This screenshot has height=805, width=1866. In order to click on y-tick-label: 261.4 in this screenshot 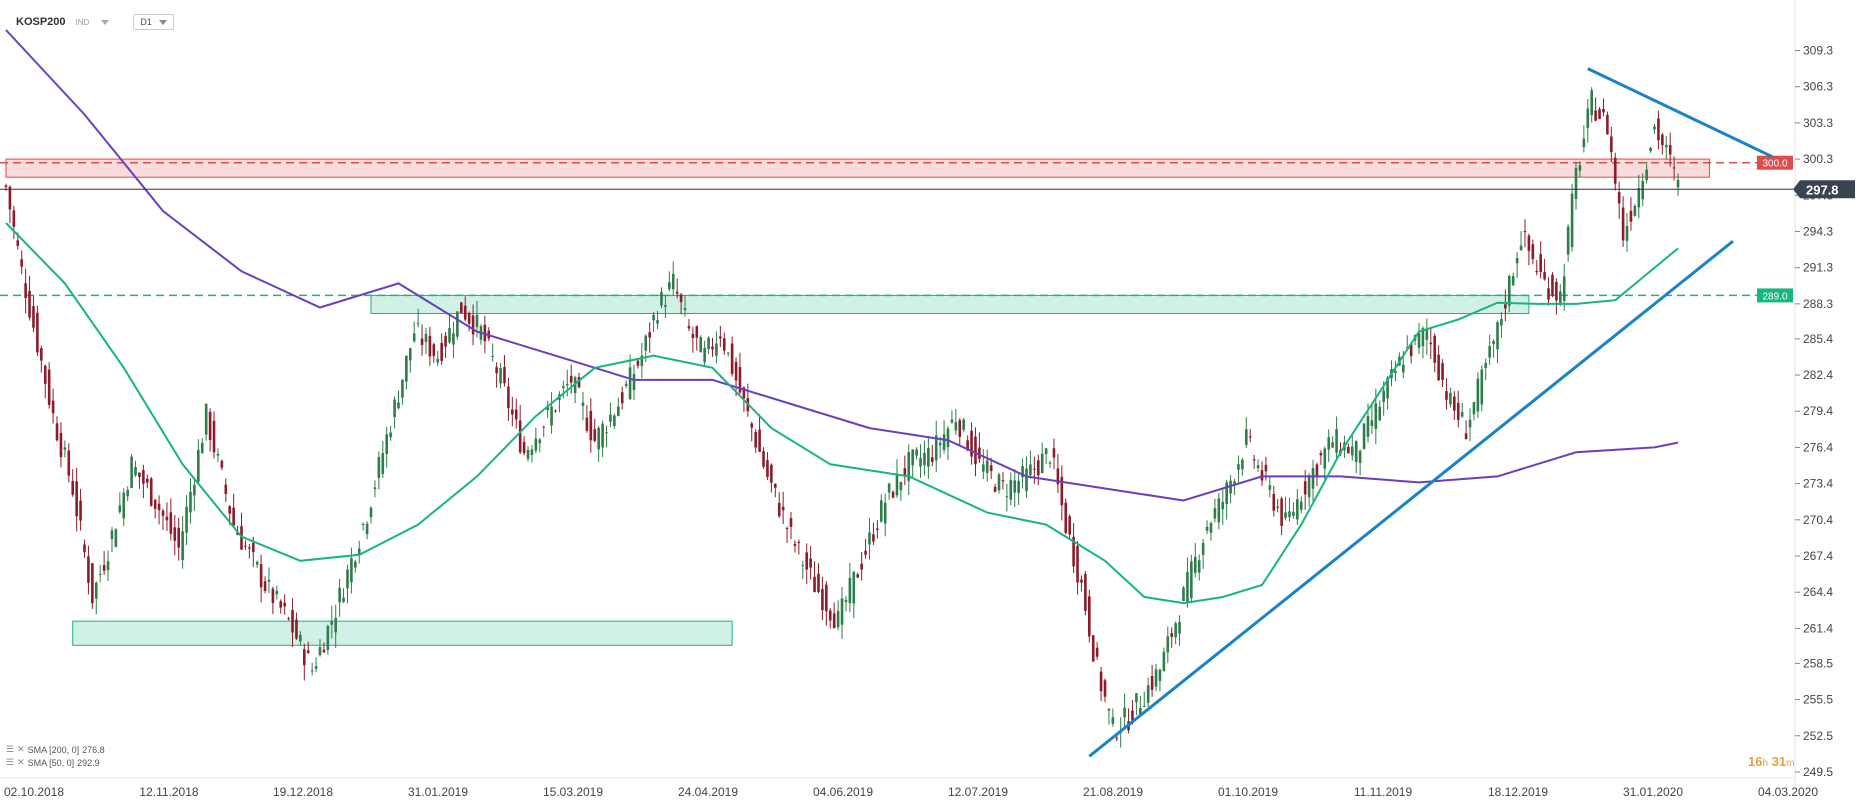, I will do `click(1818, 628)`.